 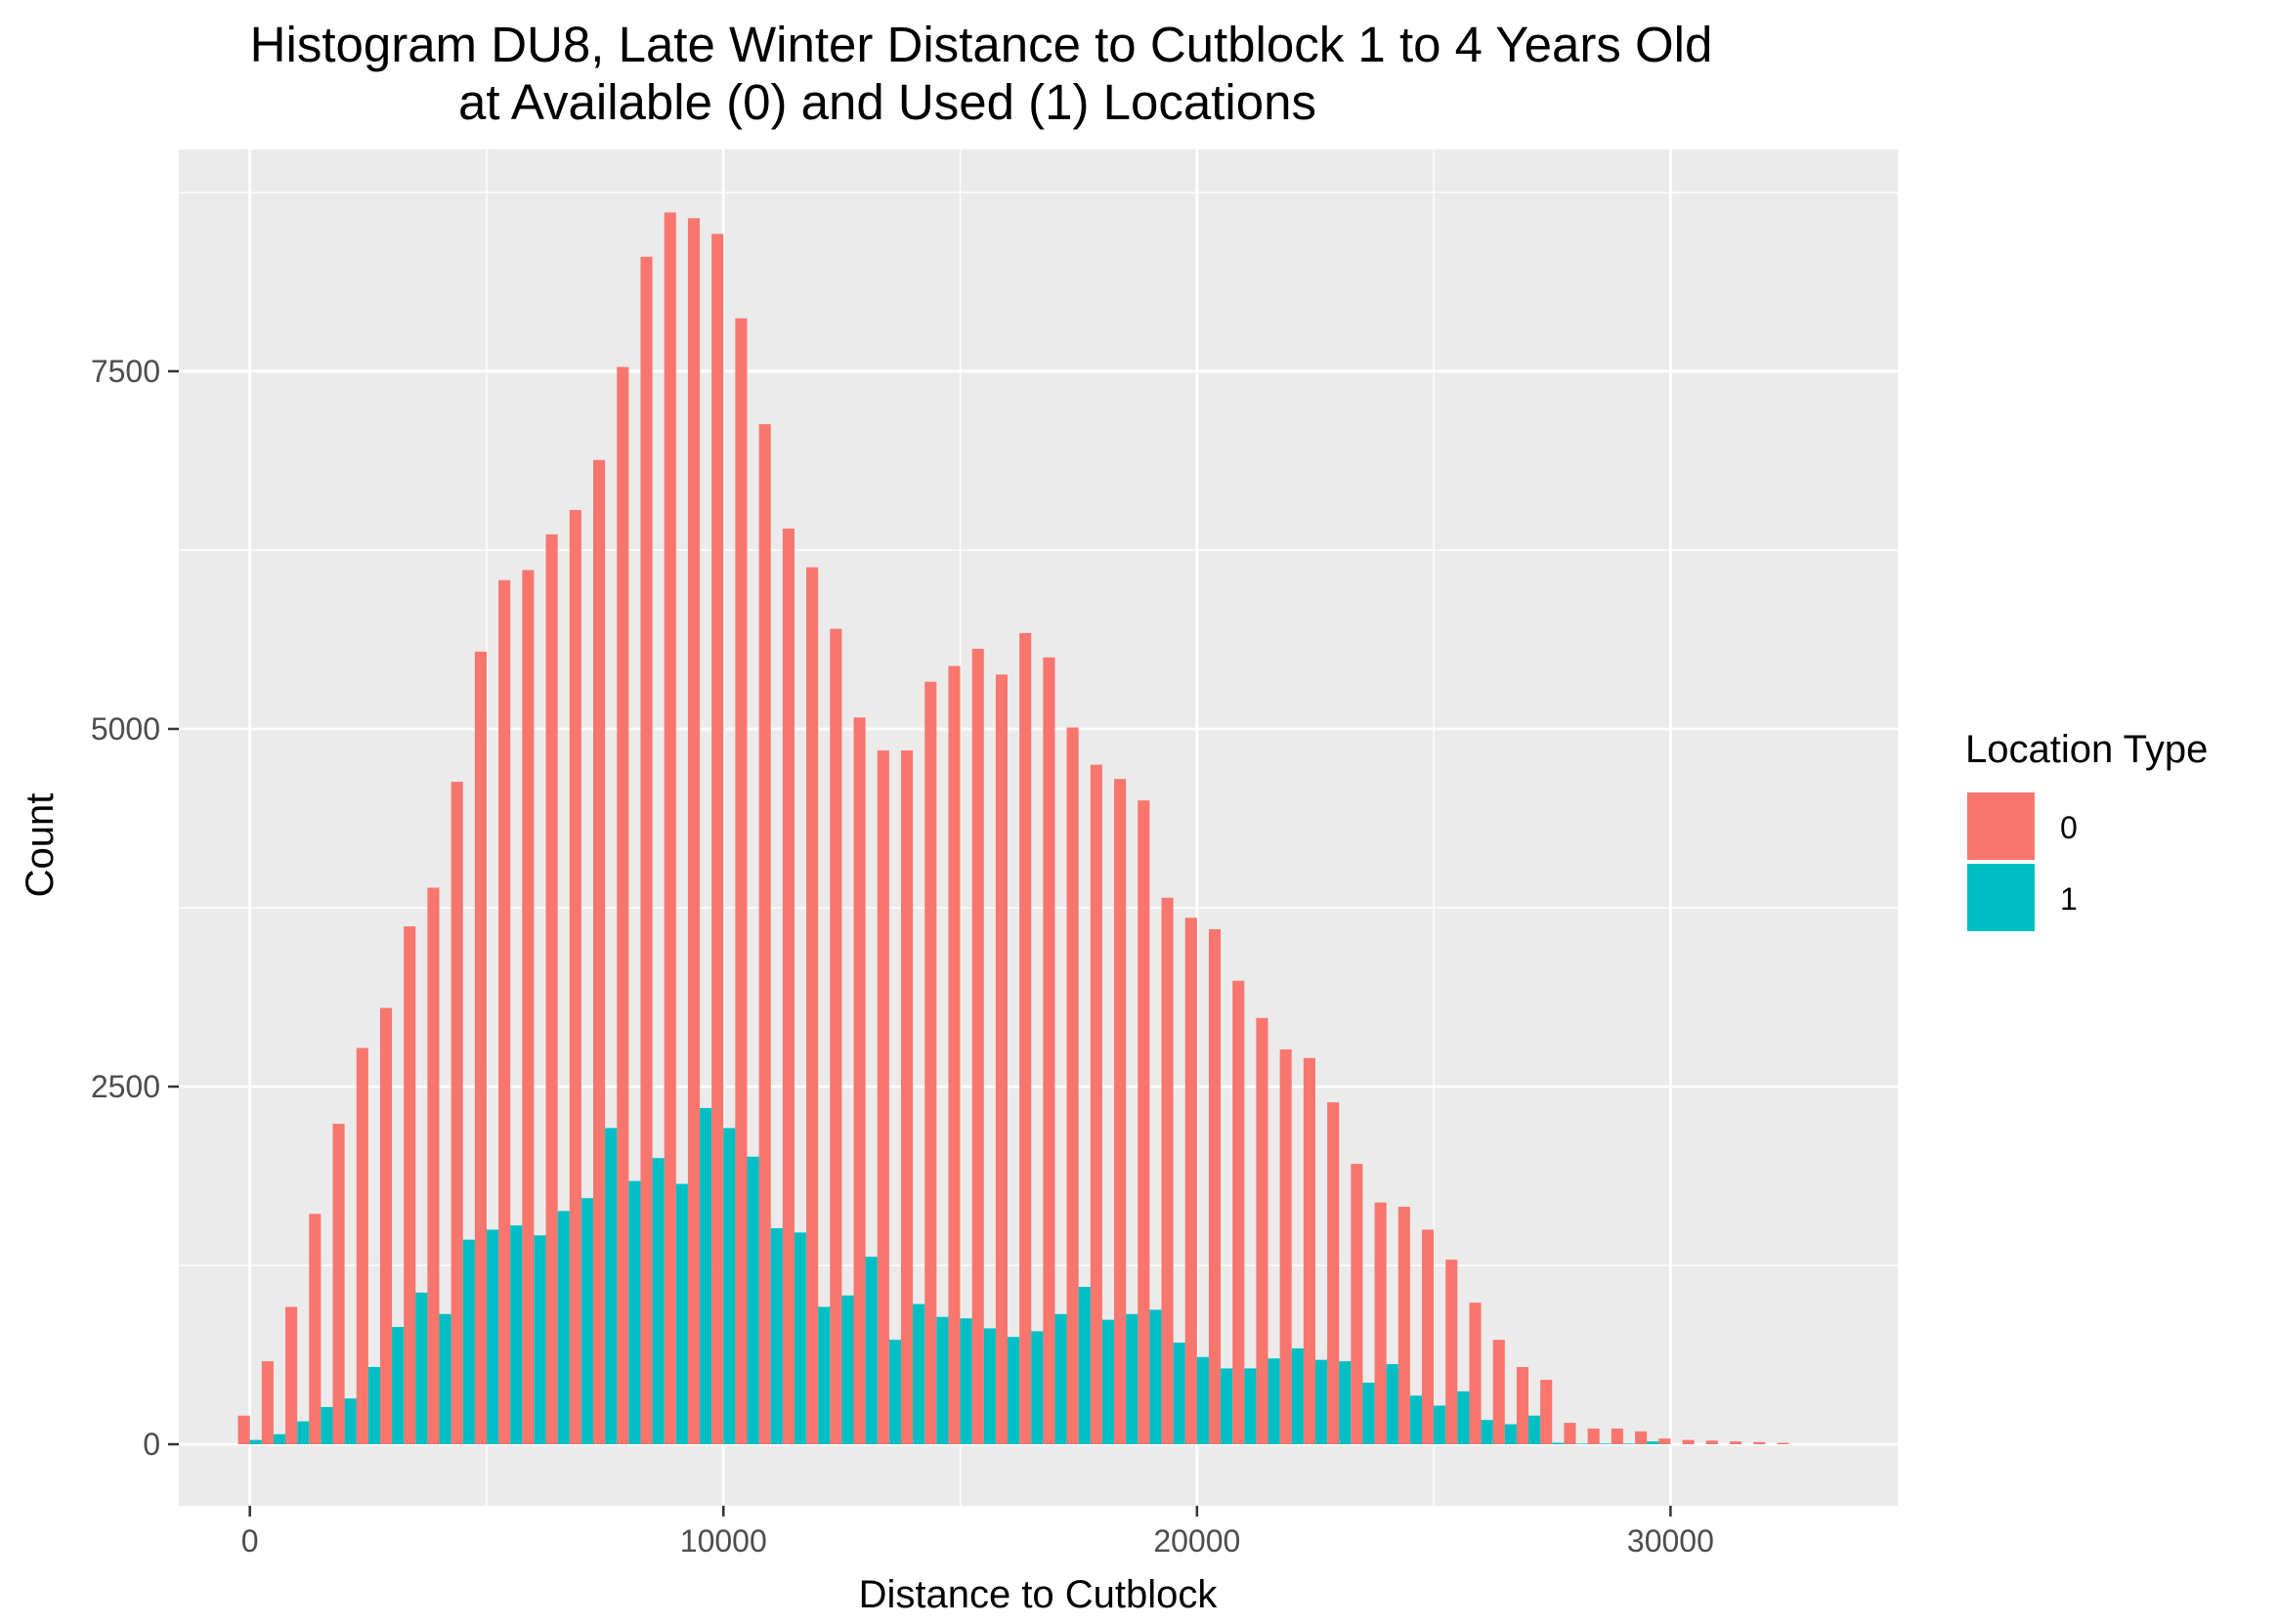 What do you see at coordinates (125, 729) in the screenshot?
I see `y-tick-label: 5000` at bounding box center [125, 729].